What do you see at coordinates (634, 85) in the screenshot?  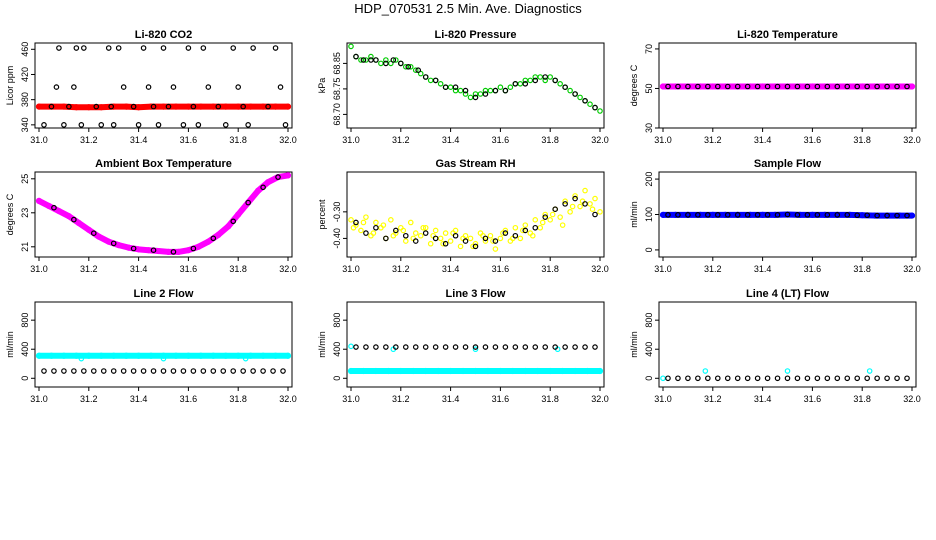 I see `y-axis-label: degrees C` at bounding box center [634, 85].